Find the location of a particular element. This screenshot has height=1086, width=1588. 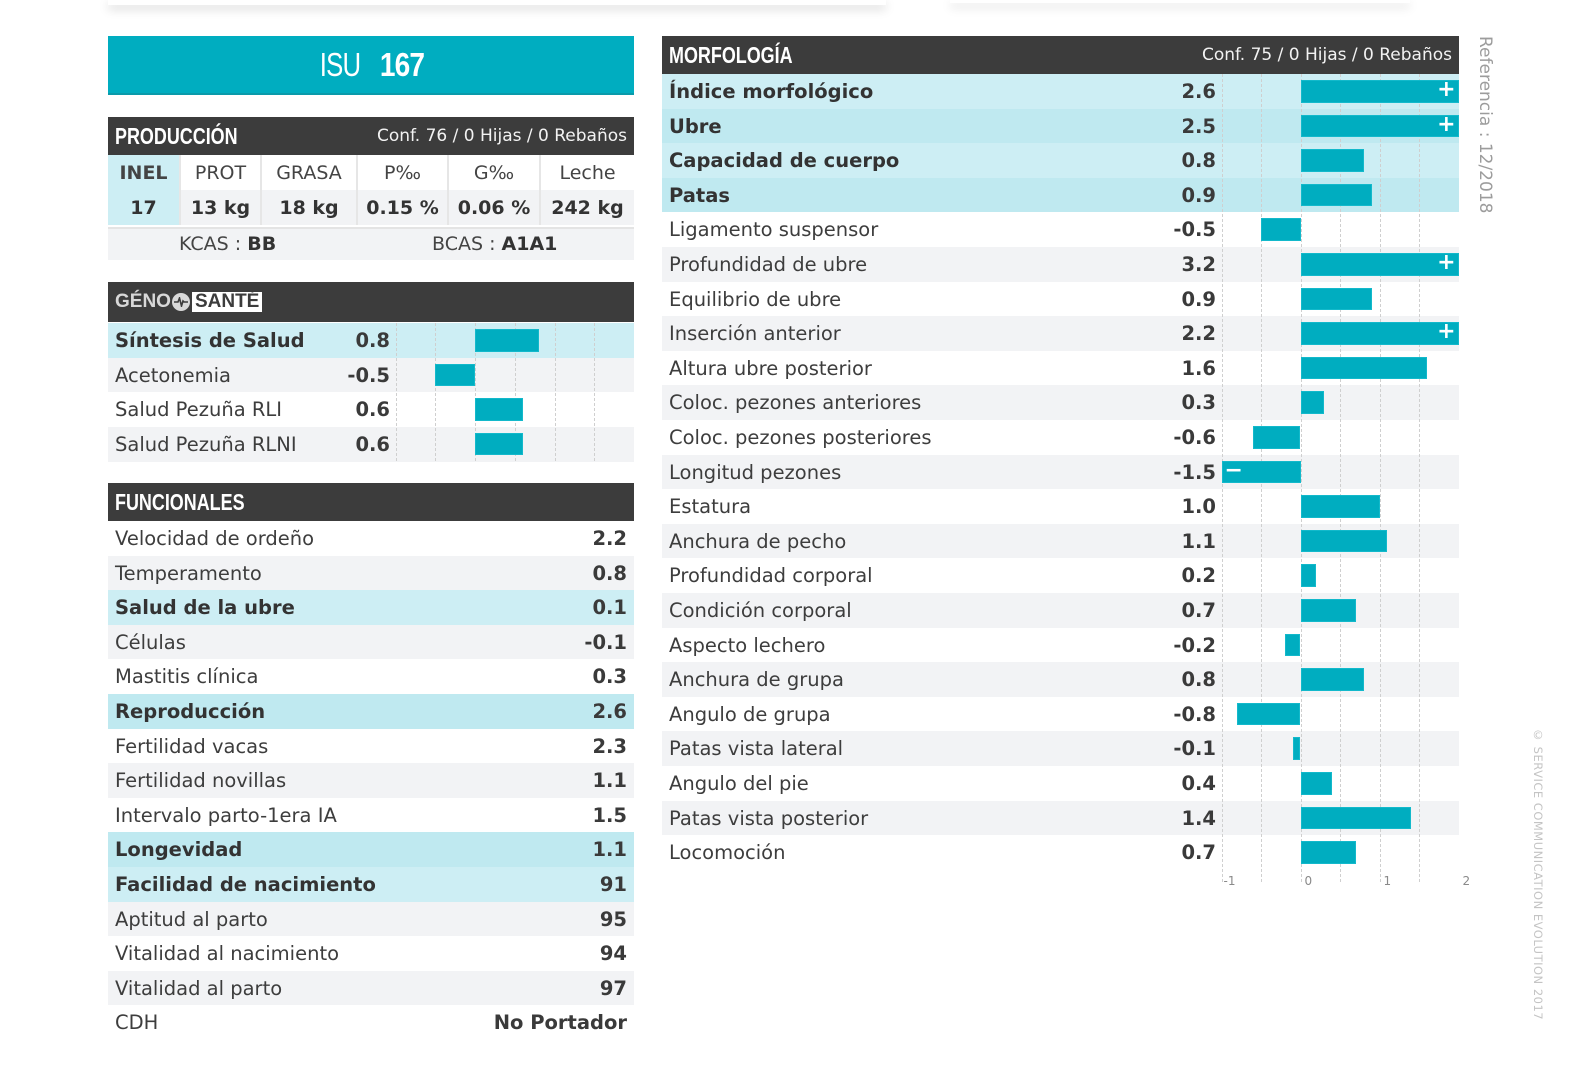

item-label: Vitalidad al parto is located at coordinates (199, 988).